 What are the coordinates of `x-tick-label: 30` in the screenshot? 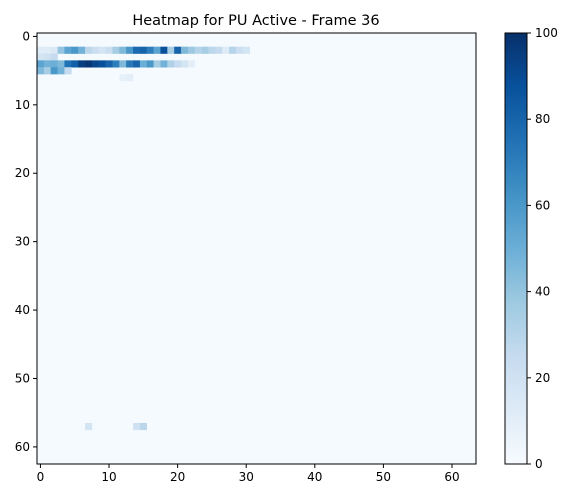 It's located at (246, 477).